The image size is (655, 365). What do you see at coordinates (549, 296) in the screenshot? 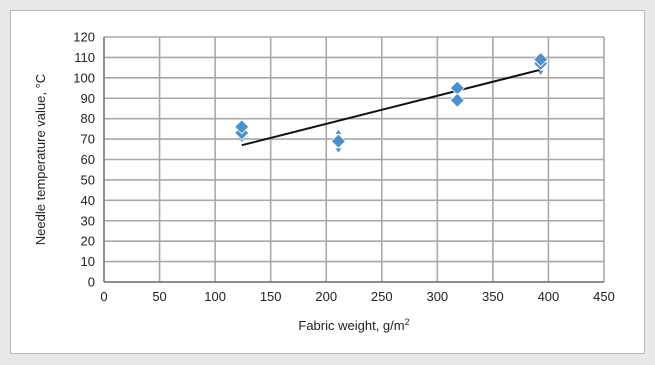
I see `x-tick-label: 400` at bounding box center [549, 296].